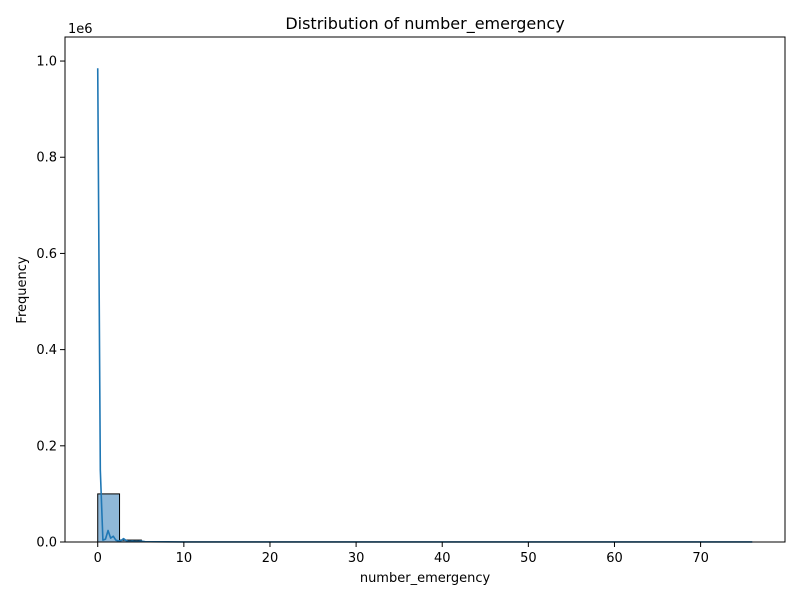  Describe the element at coordinates (46, 158) in the screenshot. I see `y-tick-label: 0.8` at that location.